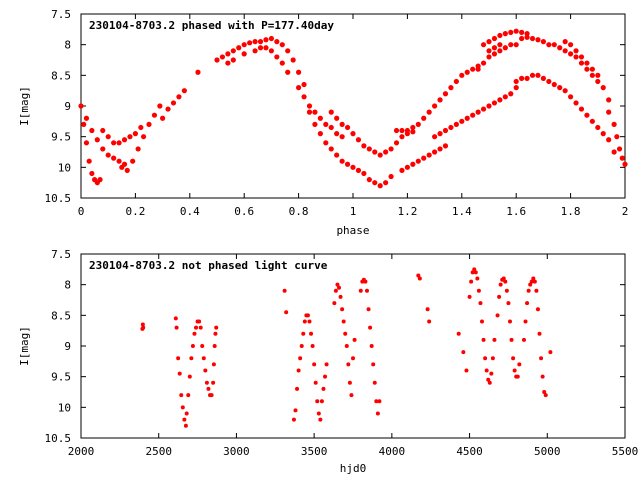 The height and width of the screenshot is (480, 640). Describe the element at coordinates (236, 451) in the screenshot. I see `x-tick-label: 3000` at that location.